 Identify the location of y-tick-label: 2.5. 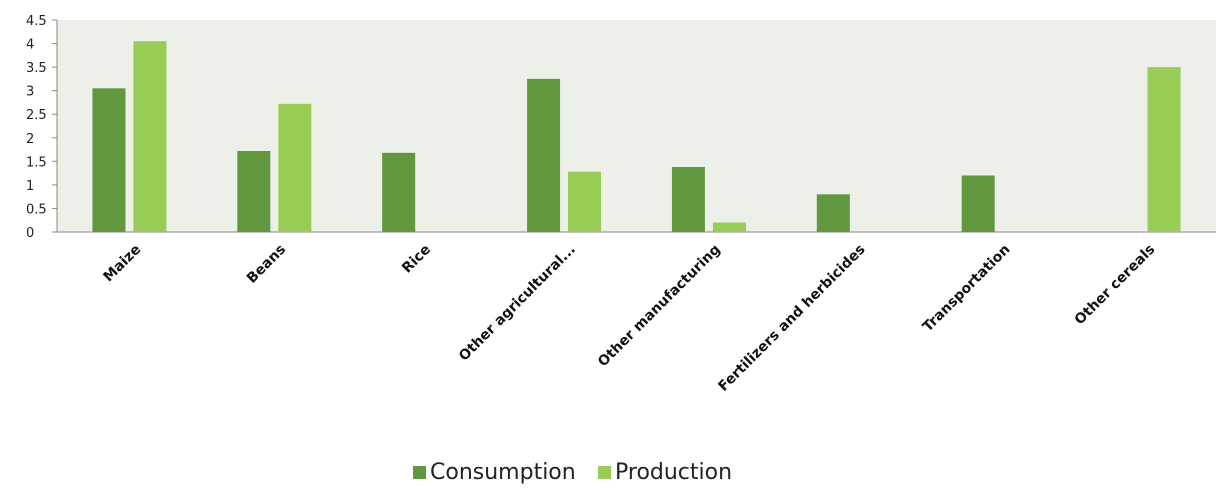
(36, 115).